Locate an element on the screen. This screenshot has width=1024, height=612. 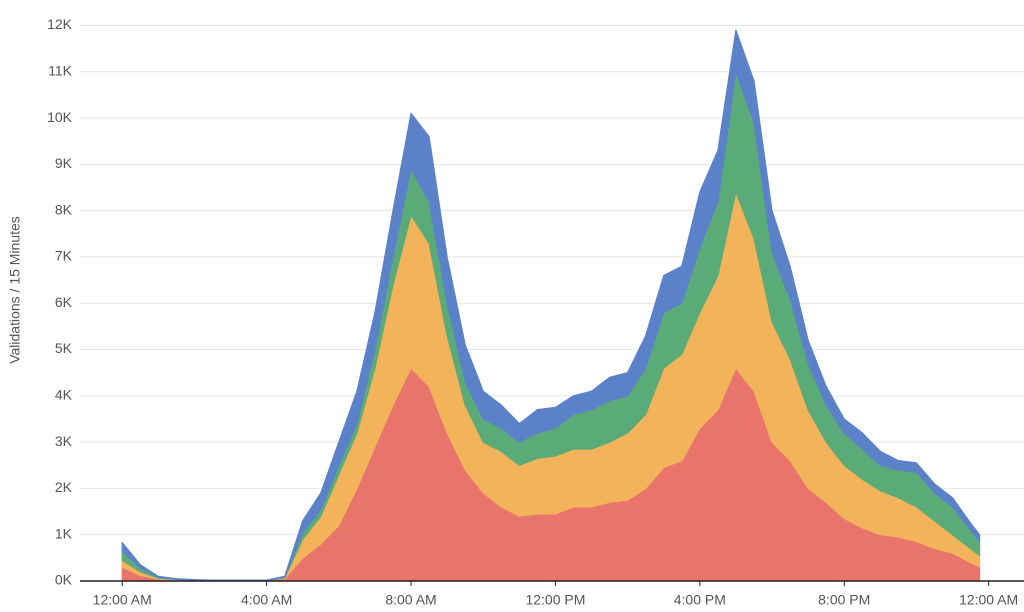
y-tick-label: 12K is located at coordinates (60, 24).